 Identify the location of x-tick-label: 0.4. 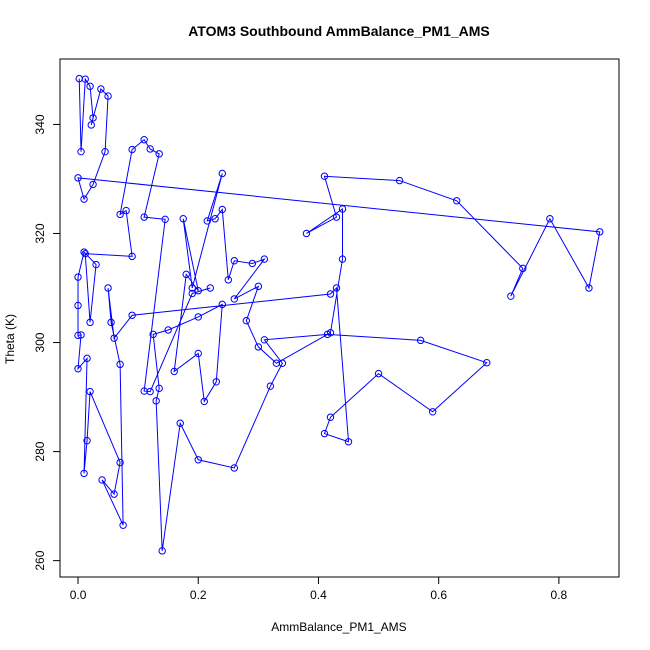
(318, 595).